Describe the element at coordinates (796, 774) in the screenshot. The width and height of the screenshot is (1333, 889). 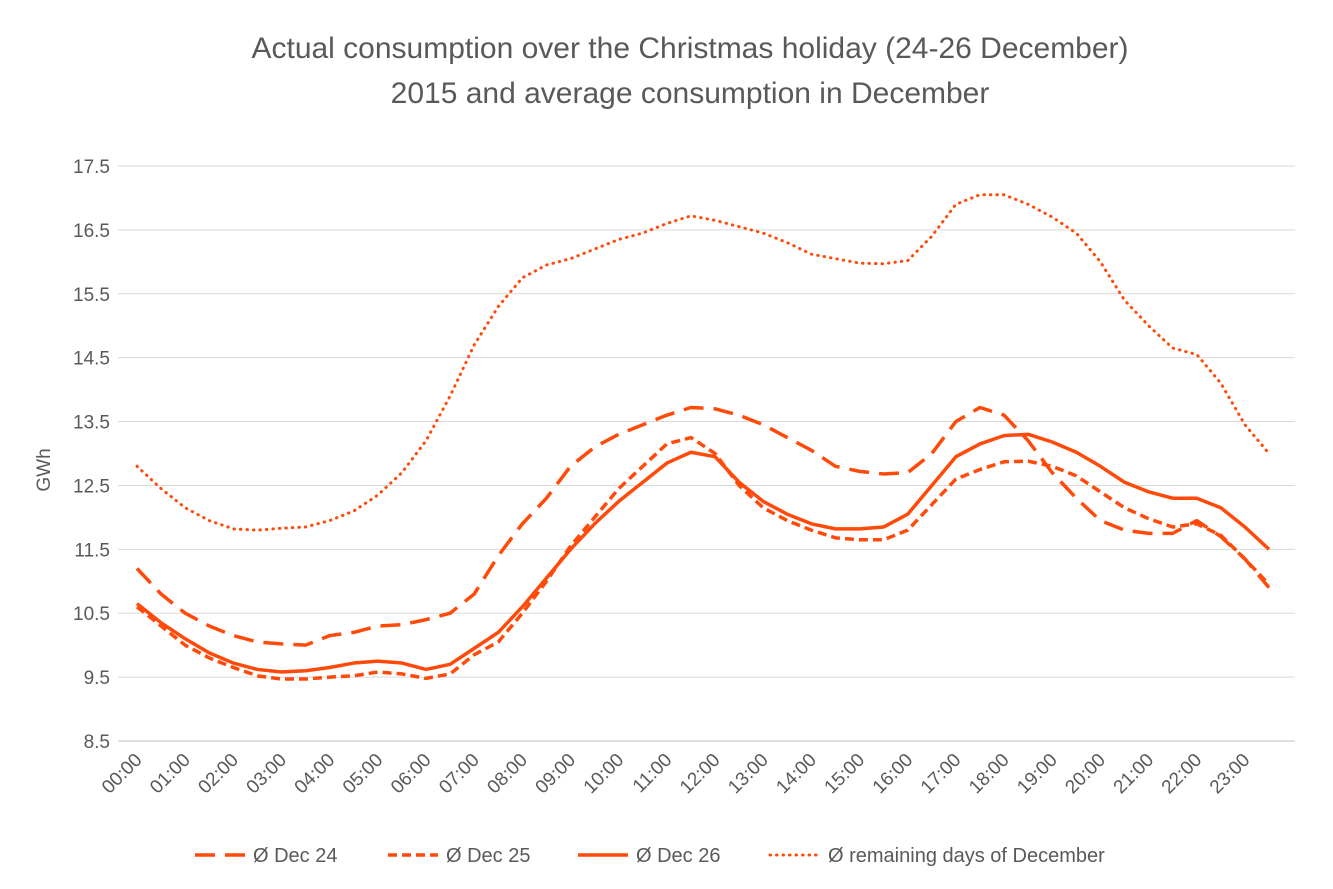
I see `x-tick-label: 14:00` at that location.